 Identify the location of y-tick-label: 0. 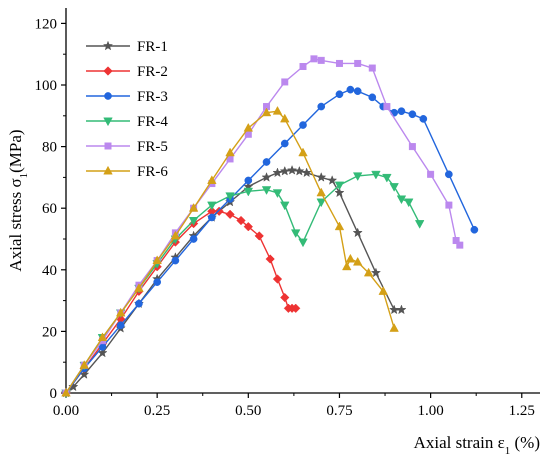
(54, 394).